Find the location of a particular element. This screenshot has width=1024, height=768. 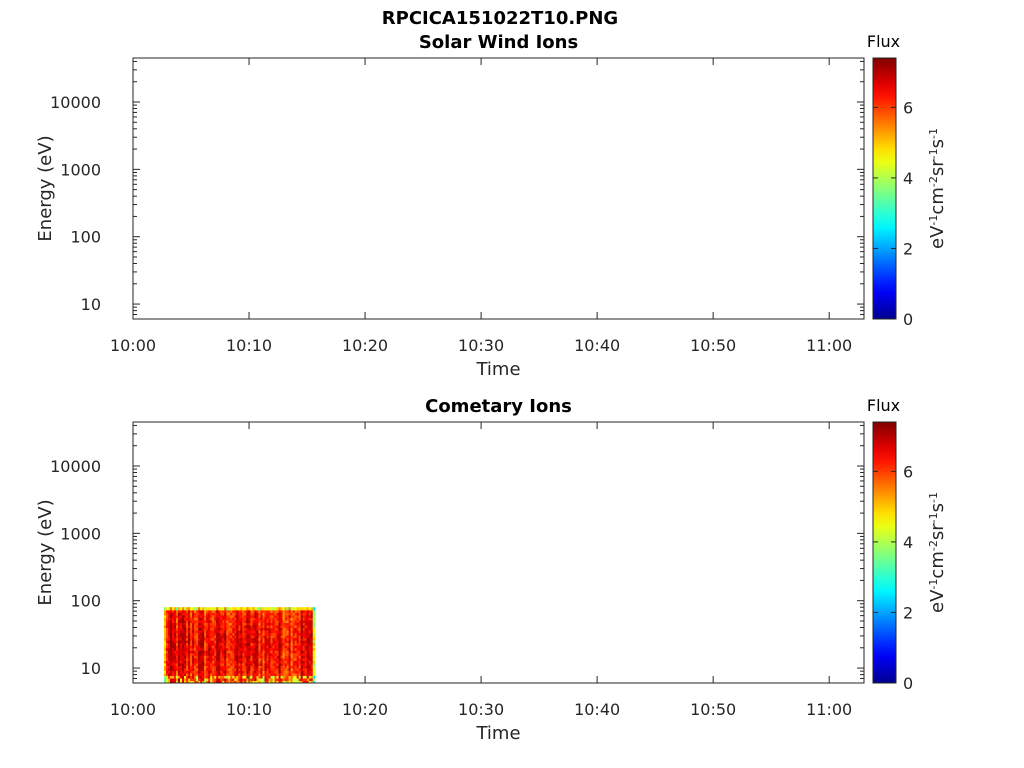

x-tick-label: 10:50 is located at coordinates (713, 709).